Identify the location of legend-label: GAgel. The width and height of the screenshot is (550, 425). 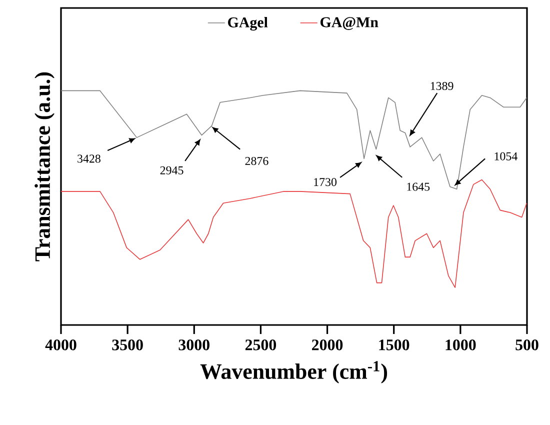
(248, 23).